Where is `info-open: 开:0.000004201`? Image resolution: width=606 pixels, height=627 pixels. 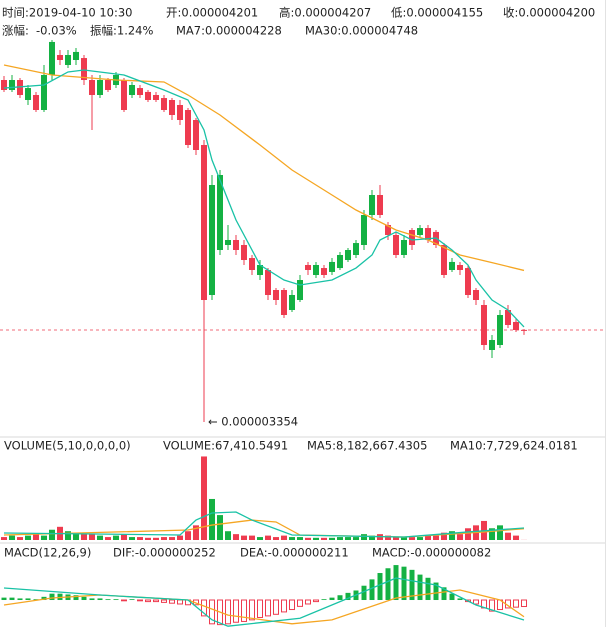 info-open: 开:0.000004201 is located at coordinates (212, 13).